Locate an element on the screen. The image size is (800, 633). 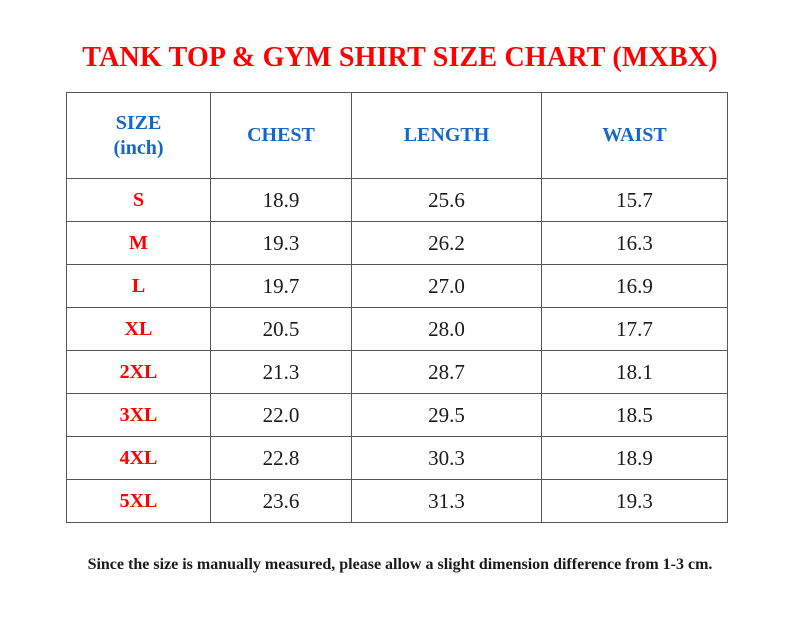
header-row: SIZE (inch) CHEST LENGTH WAIST is located at coordinates (397, 135).